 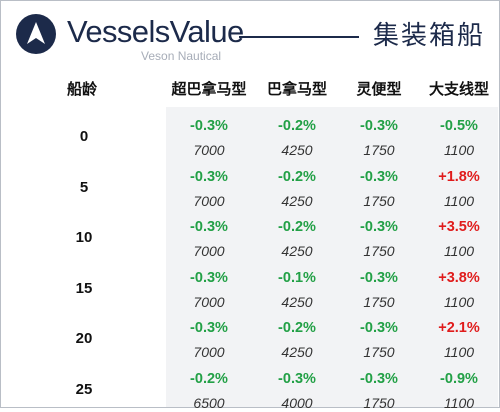 What do you see at coordinates (459, 227) in the screenshot?
I see `change-percent: +3.5%` at bounding box center [459, 227].